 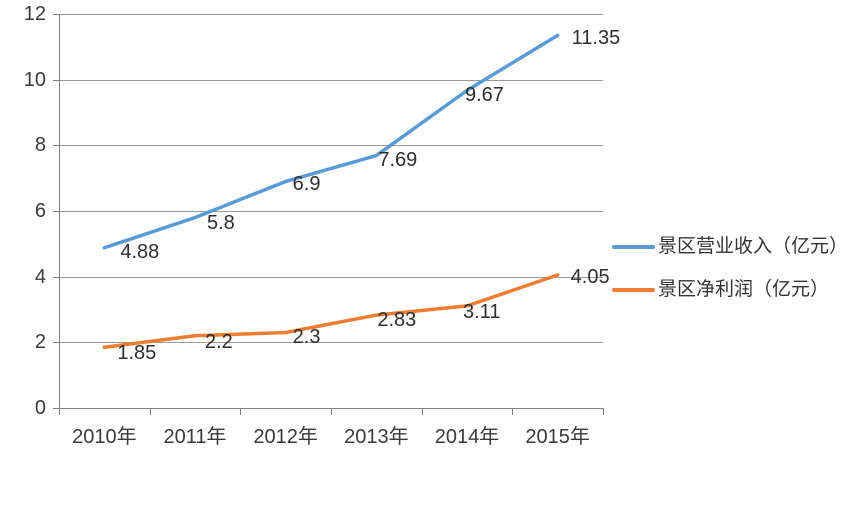 What do you see at coordinates (221, 222) in the screenshot?
I see `data-label: 5.8` at bounding box center [221, 222].